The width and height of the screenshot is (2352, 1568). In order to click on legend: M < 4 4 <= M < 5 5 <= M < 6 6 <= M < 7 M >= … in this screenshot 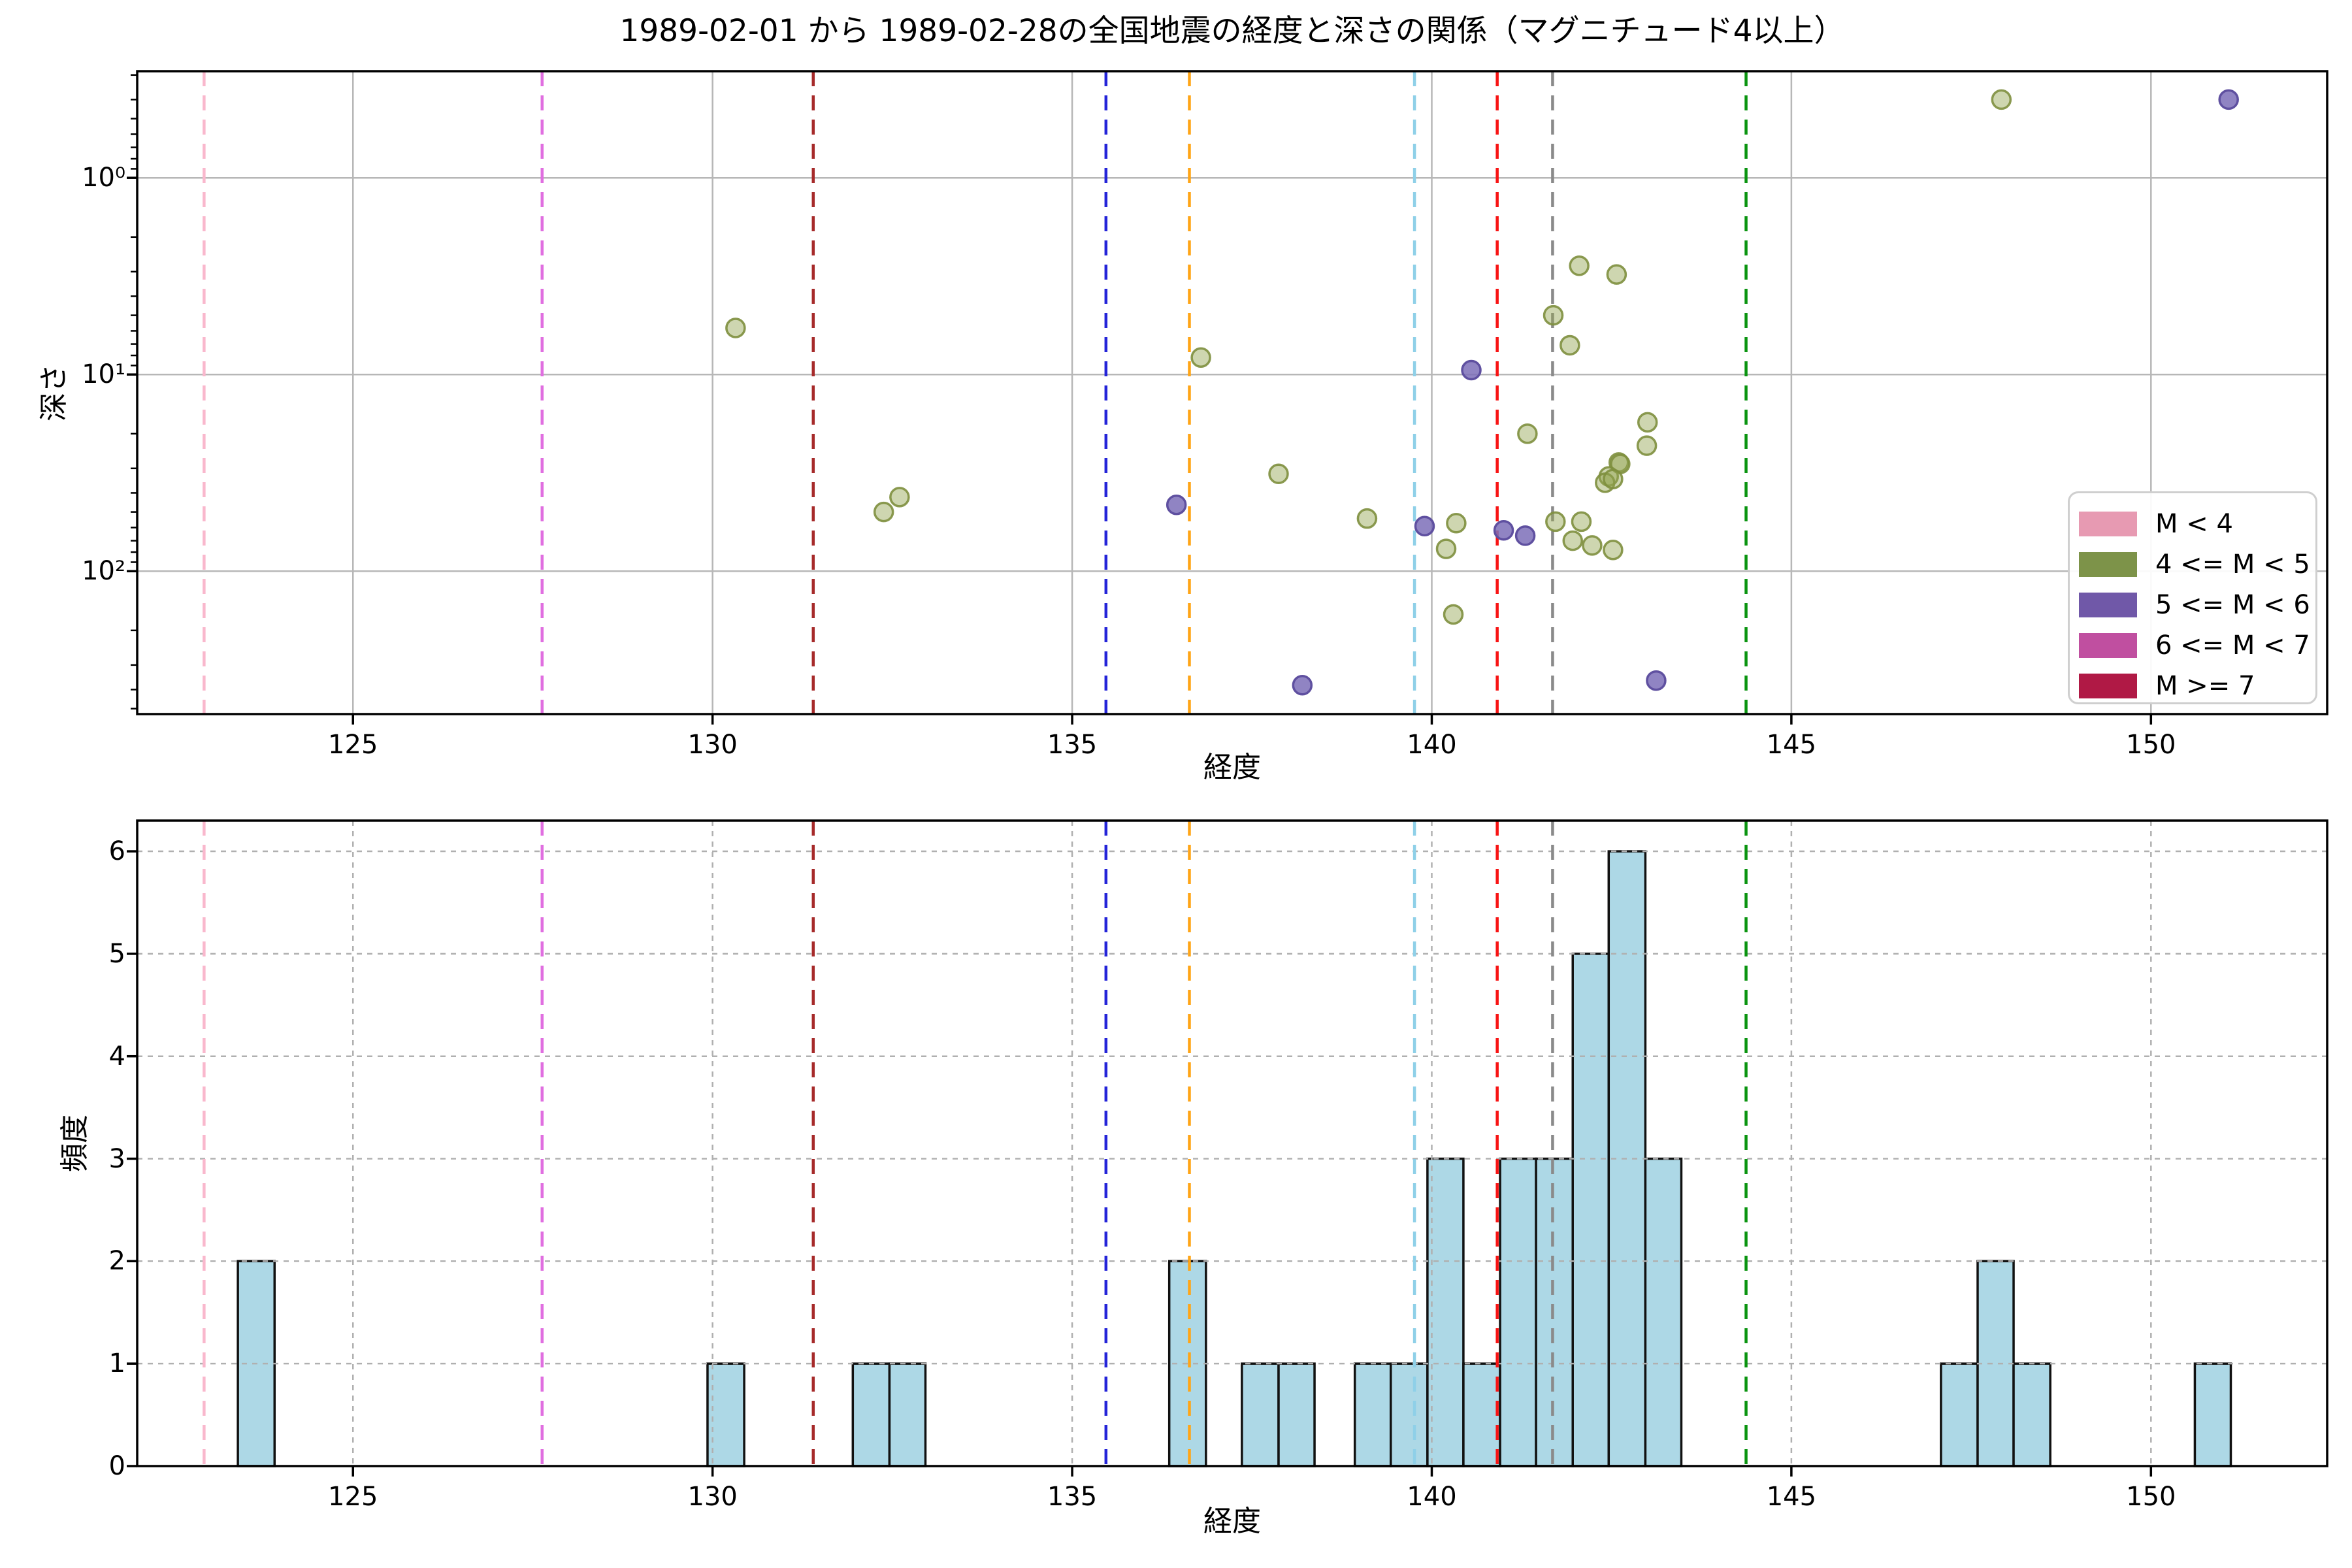, I will do `click(2192, 597)`.